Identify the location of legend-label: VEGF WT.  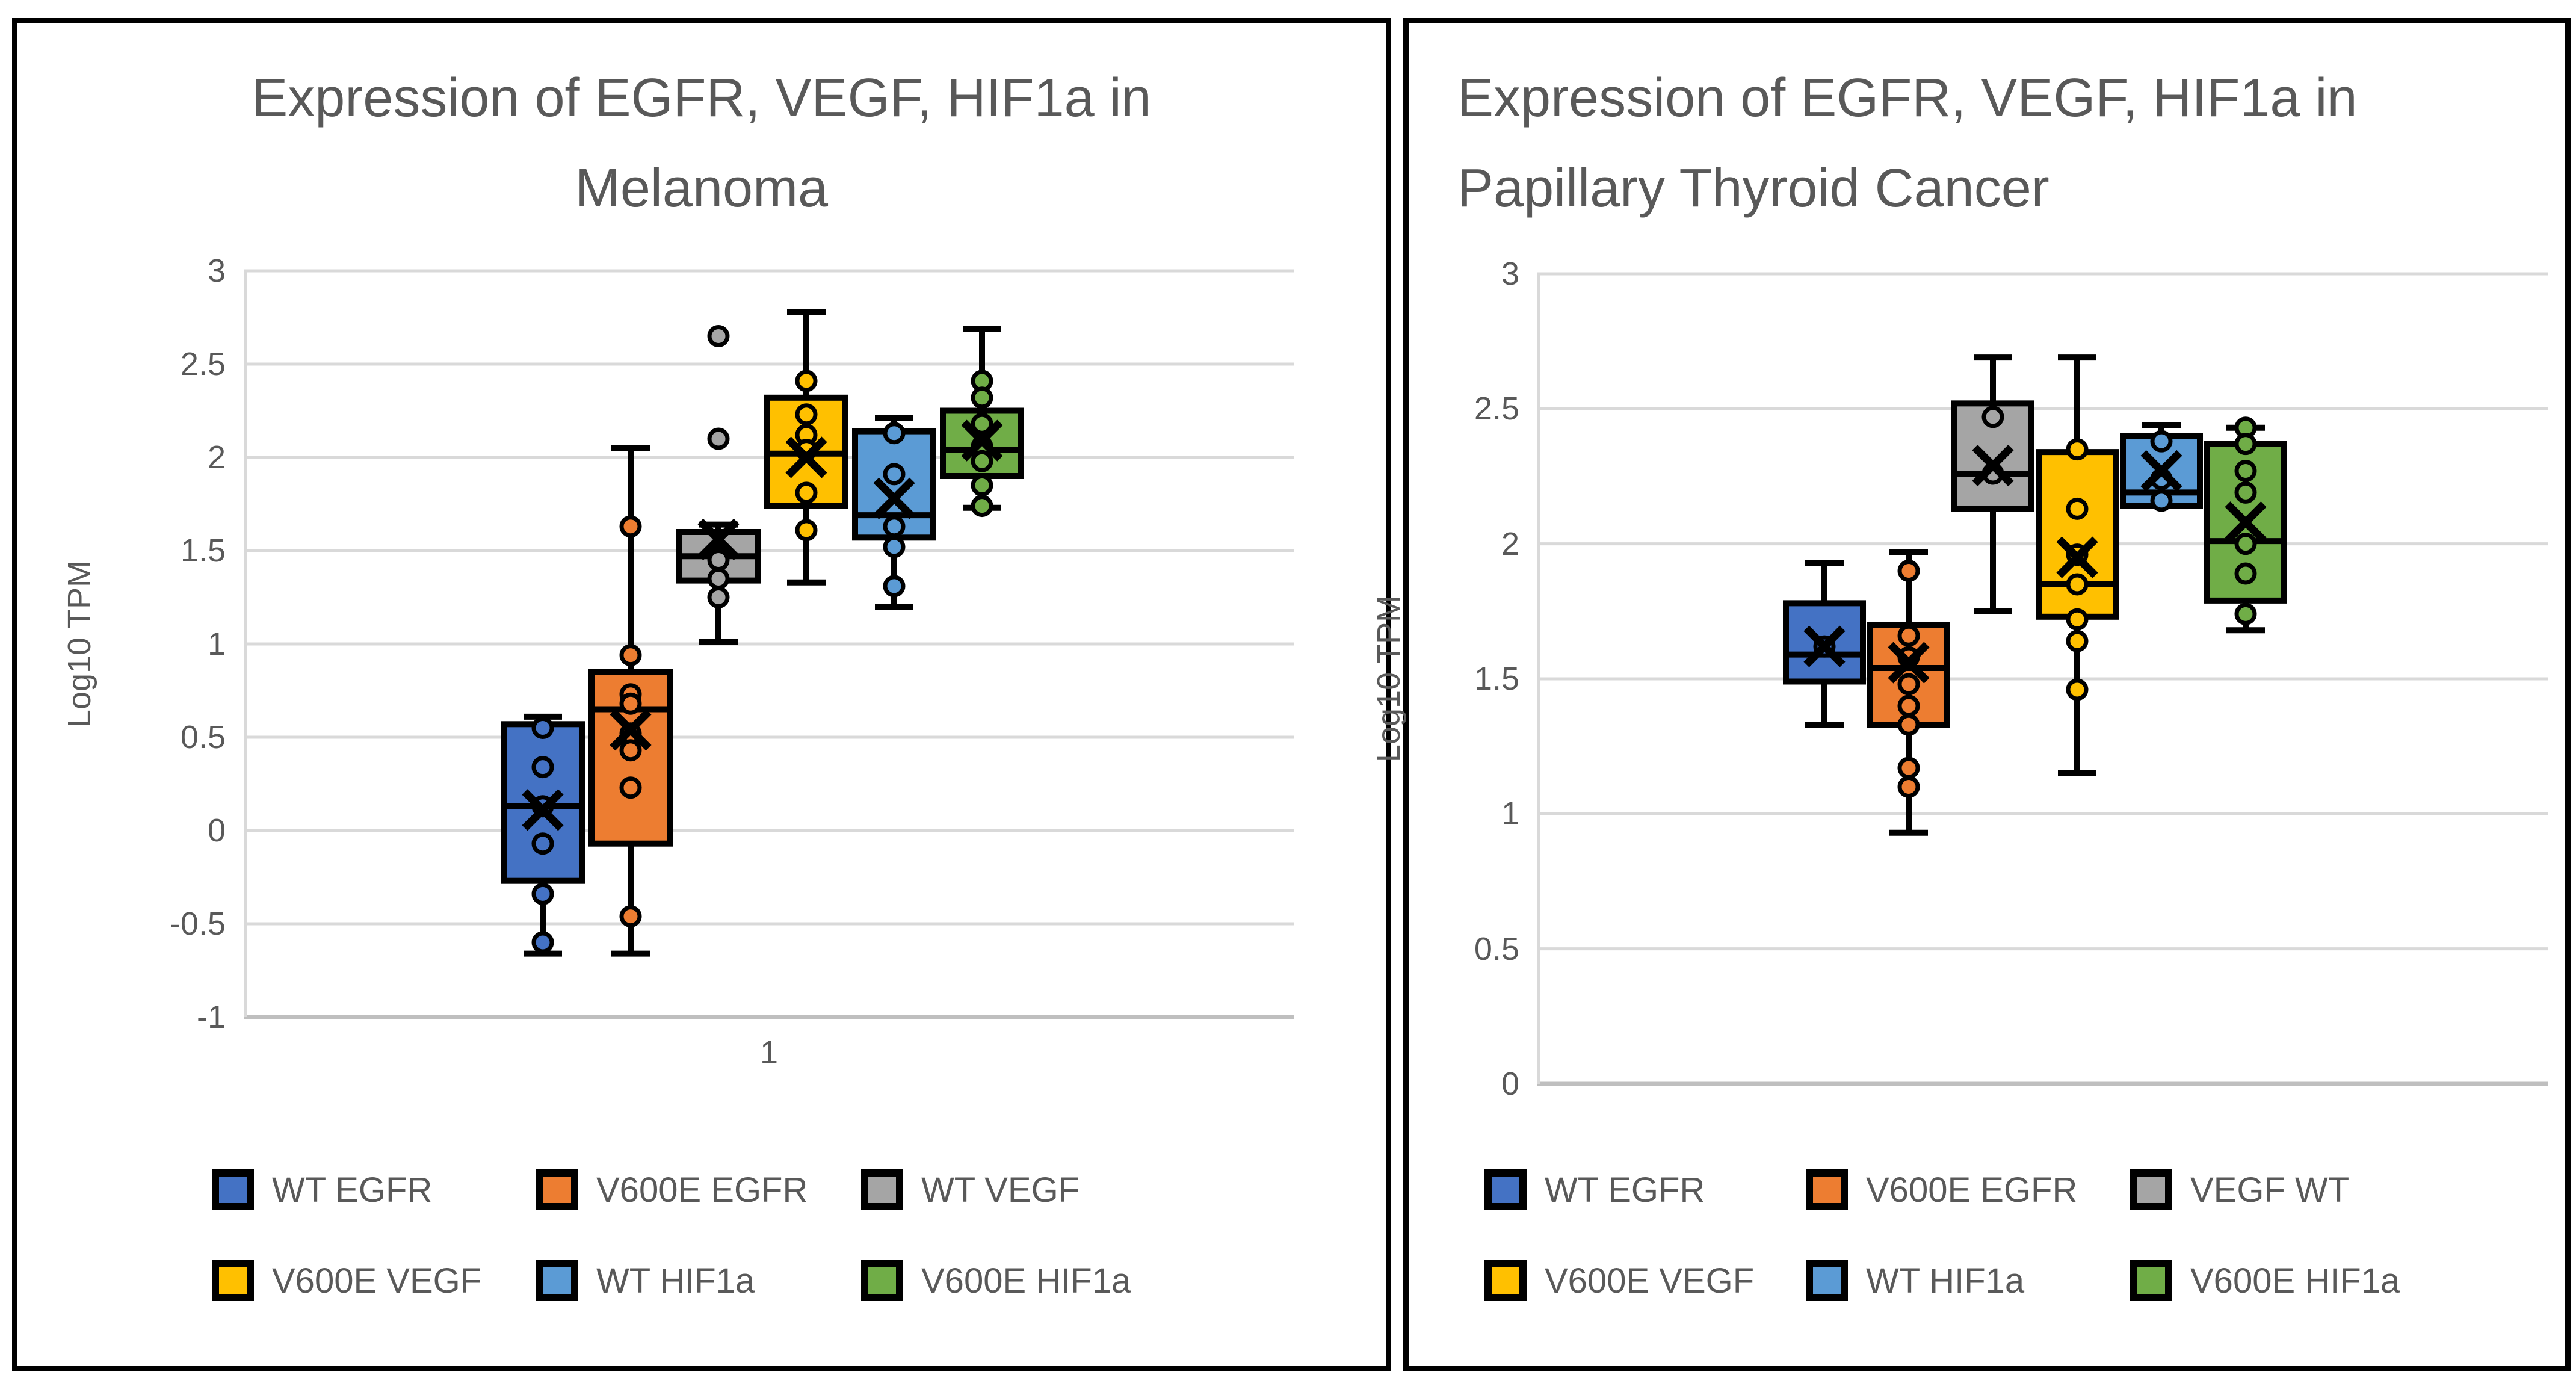
(2270, 1190).